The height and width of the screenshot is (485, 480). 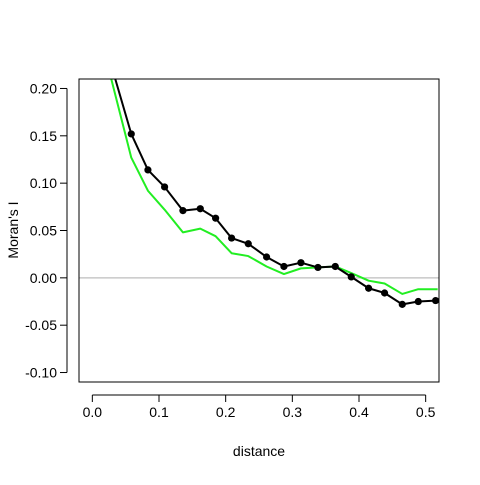 I want to click on x-tick-label-3: 0.3, so click(x=293, y=412).